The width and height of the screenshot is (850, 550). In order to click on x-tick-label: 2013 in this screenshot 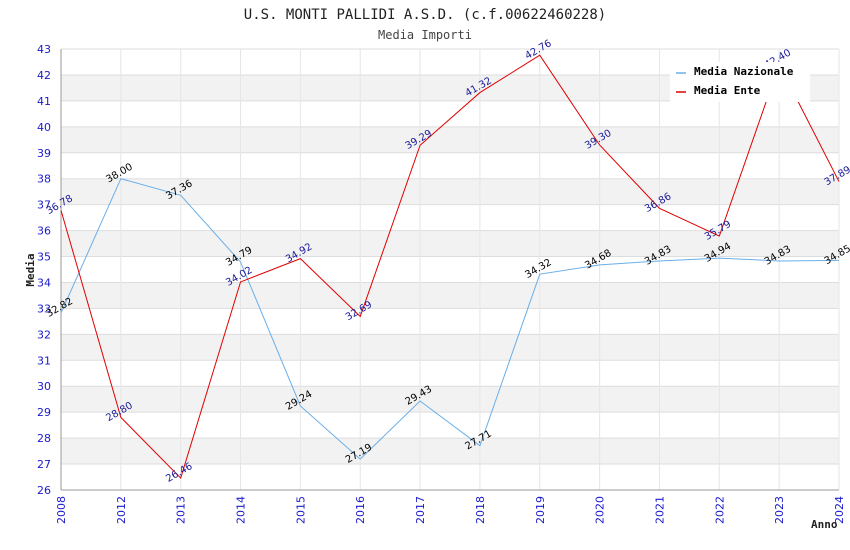, I will do `click(181, 510)`.